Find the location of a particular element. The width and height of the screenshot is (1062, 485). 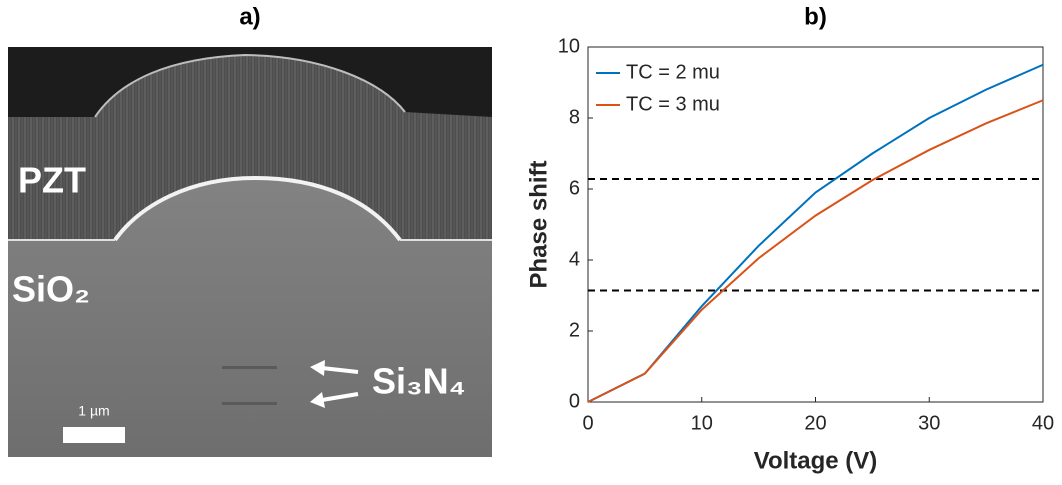

legend-label: TC = 2 mu is located at coordinates (673, 72).